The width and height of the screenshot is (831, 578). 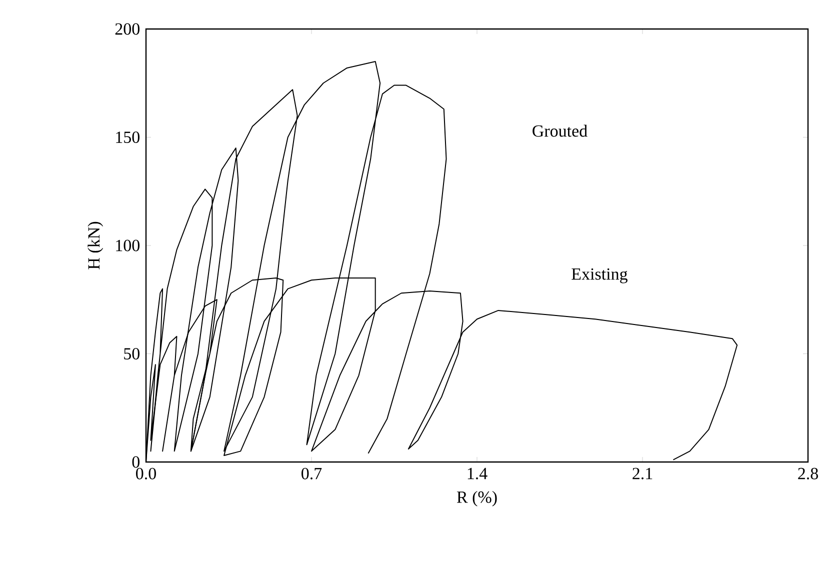 I want to click on annotation: Grouted, so click(x=560, y=130).